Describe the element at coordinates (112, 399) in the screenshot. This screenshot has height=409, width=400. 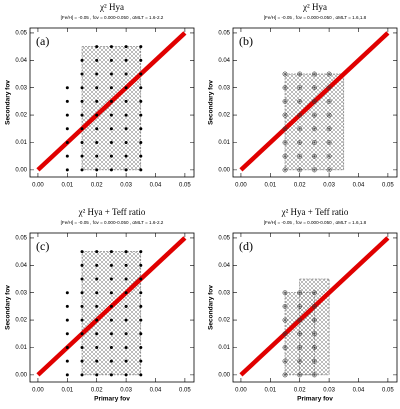
I see `x-axis-label: Primary fov` at that location.